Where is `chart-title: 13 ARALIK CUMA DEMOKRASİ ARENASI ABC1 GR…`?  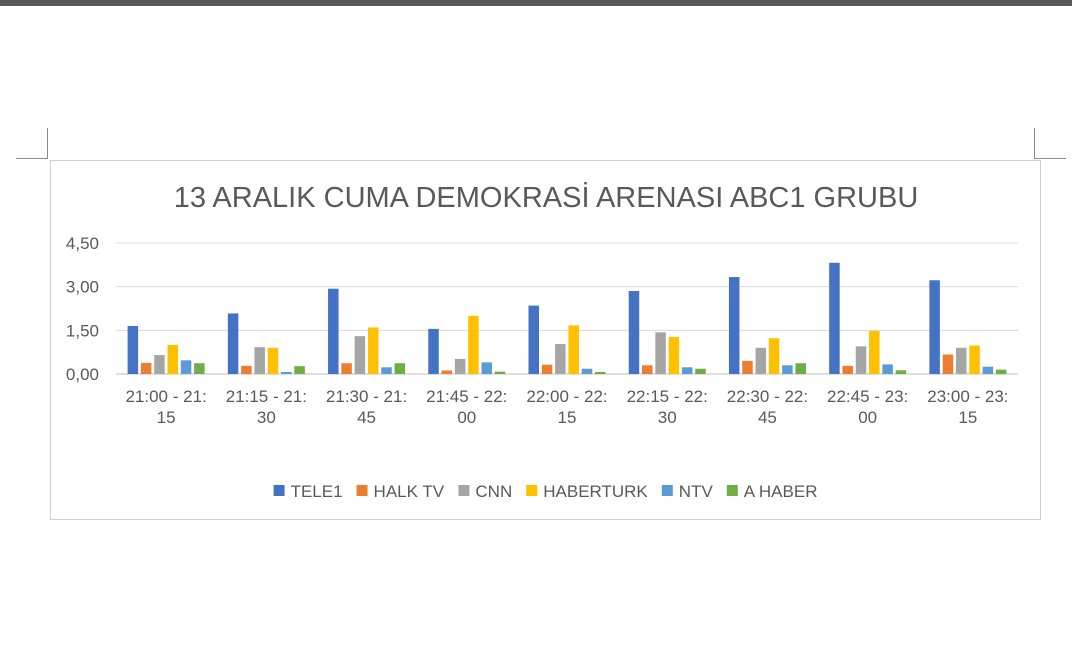 chart-title: 13 ARALIK CUMA DEMOKRASİ ARENASI ABC1 GR… is located at coordinates (546, 197).